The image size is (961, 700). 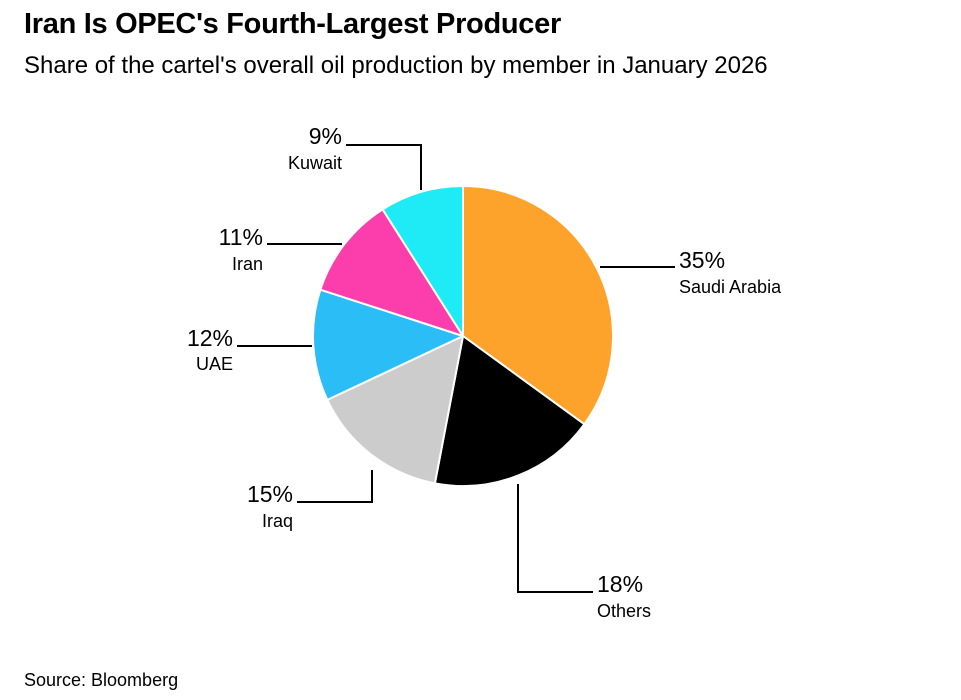 What do you see at coordinates (210, 338) in the screenshot?
I see `slice-value-label-uae: 12%` at bounding box center [210, 338].